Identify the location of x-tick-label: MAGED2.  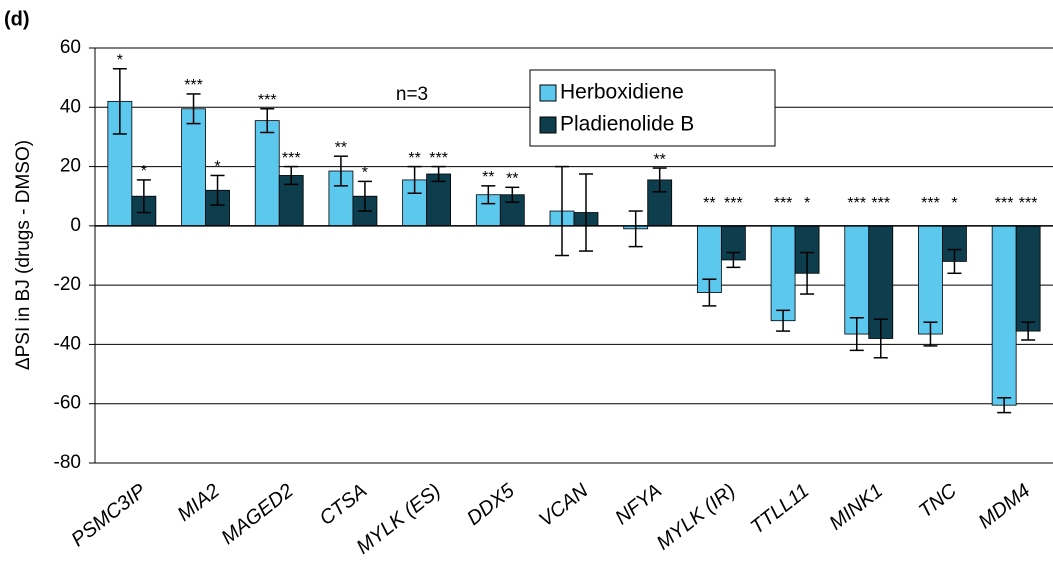
(257, 514).